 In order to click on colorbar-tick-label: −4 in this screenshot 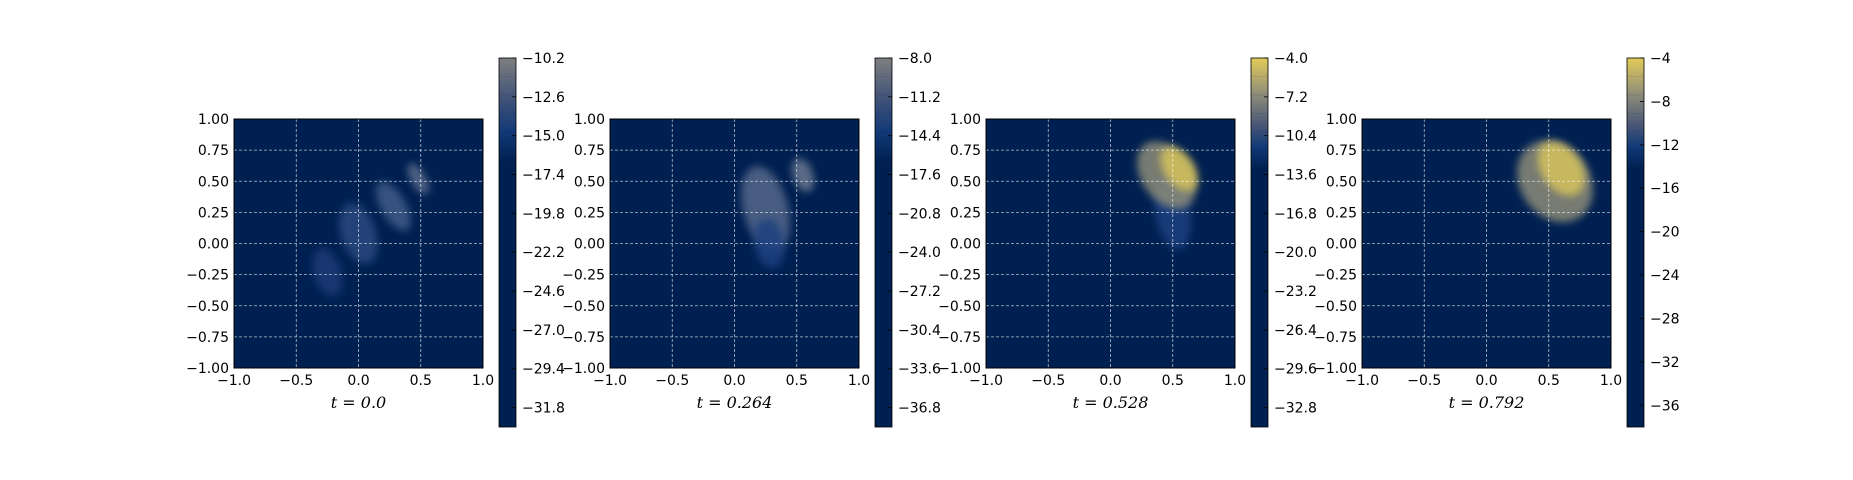, I will do `click(1660, 59)`.